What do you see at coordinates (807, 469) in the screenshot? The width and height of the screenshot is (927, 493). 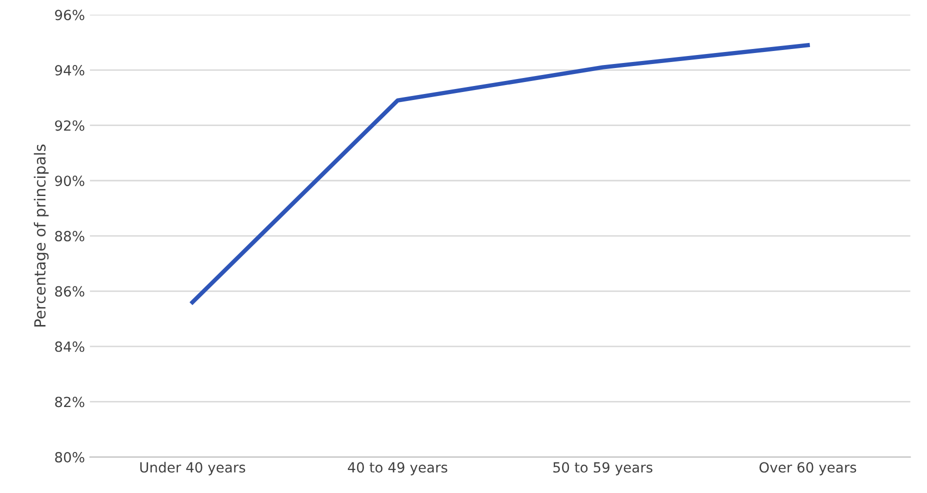 I see `x-tick-label: Over 60 years` at bounding box center [807, 469].